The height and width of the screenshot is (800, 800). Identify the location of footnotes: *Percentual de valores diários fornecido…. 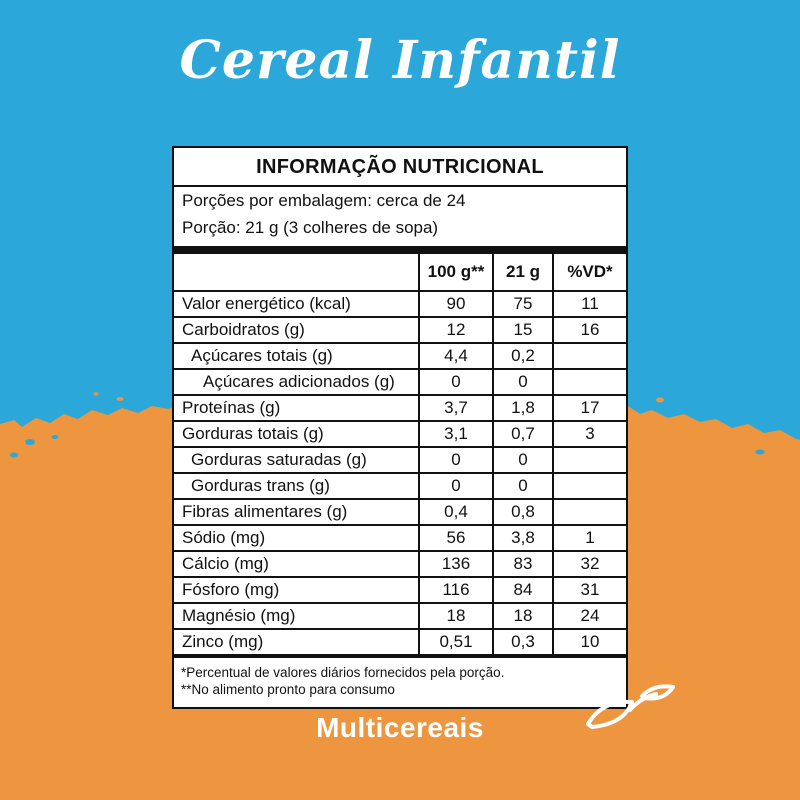
(400, 682).